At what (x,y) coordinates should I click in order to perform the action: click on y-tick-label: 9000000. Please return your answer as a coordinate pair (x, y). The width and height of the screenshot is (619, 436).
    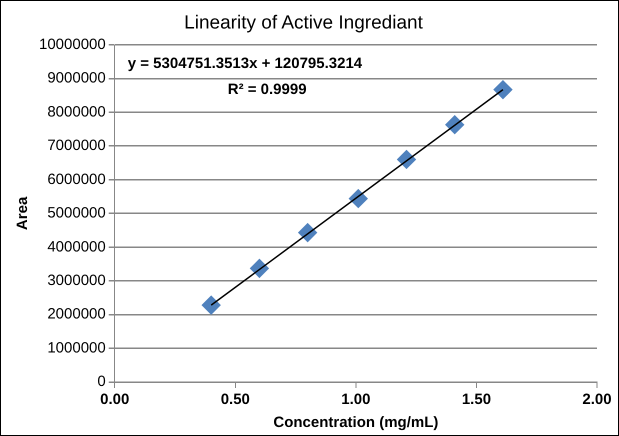
    Looking at the image, I should click on (76, 78).